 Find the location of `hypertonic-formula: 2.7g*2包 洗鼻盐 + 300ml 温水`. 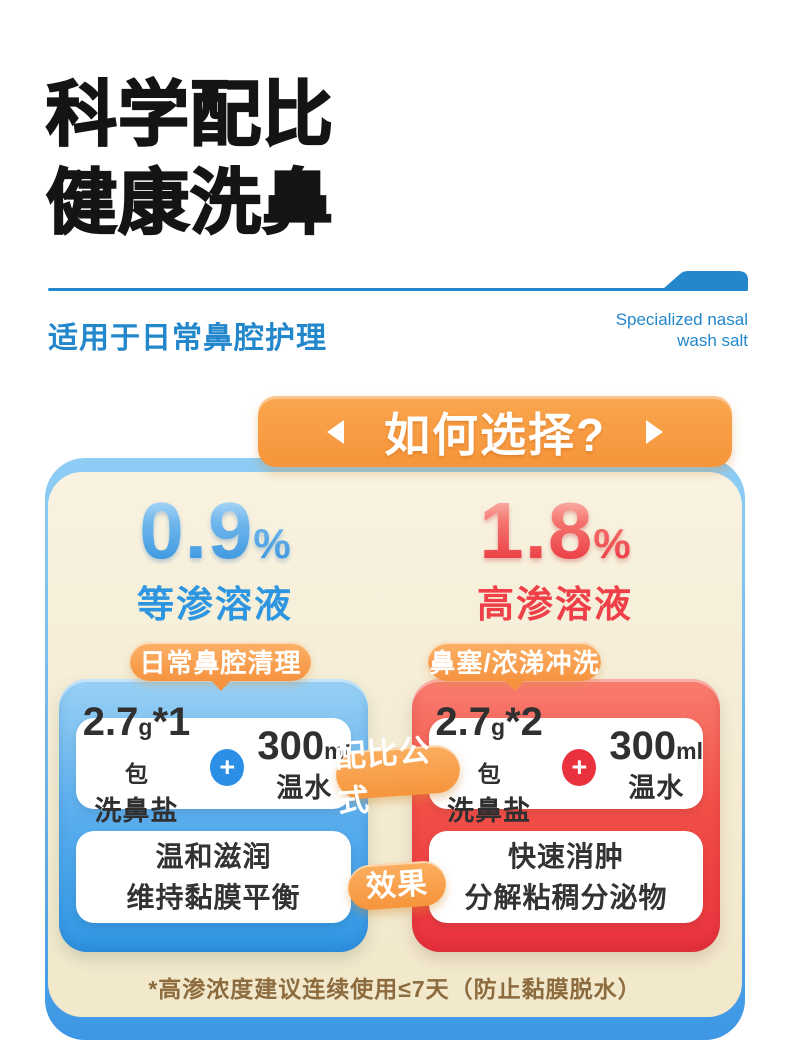

hypertonic-formula: 2.7g*2包 洗鼻盐 + 300ml 温水 is located at coordinates (566, 763).